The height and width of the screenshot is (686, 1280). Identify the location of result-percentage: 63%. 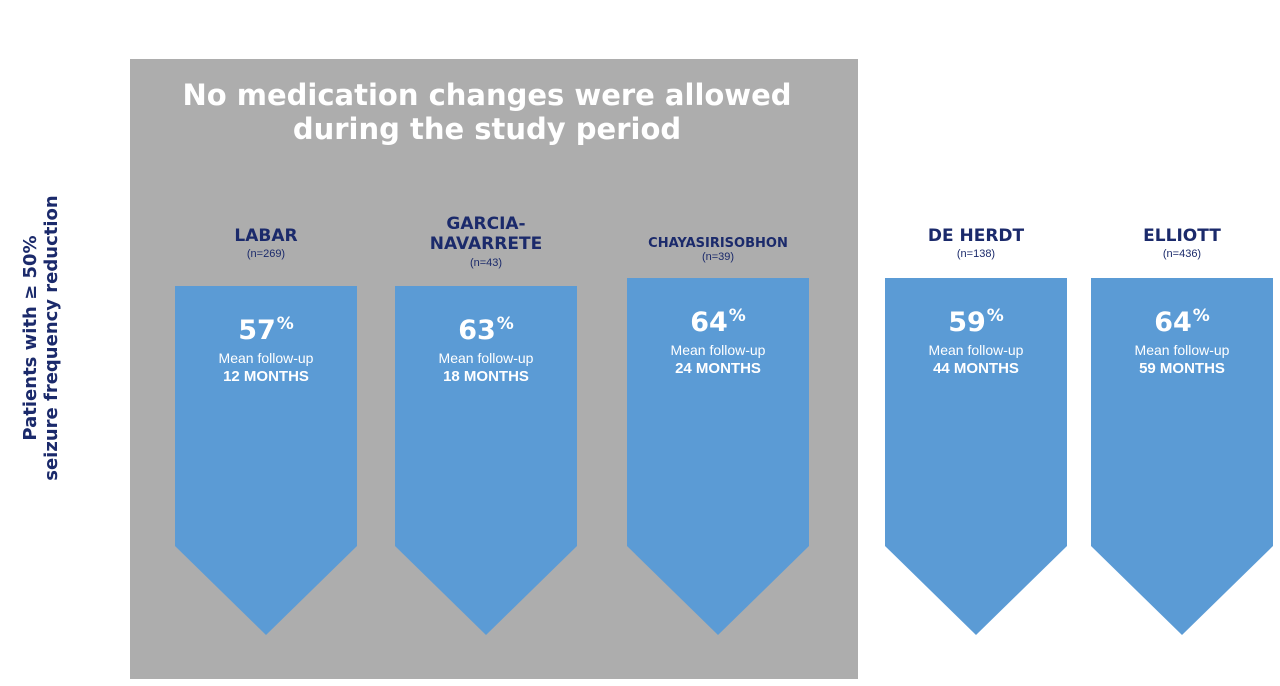
(486, 327).